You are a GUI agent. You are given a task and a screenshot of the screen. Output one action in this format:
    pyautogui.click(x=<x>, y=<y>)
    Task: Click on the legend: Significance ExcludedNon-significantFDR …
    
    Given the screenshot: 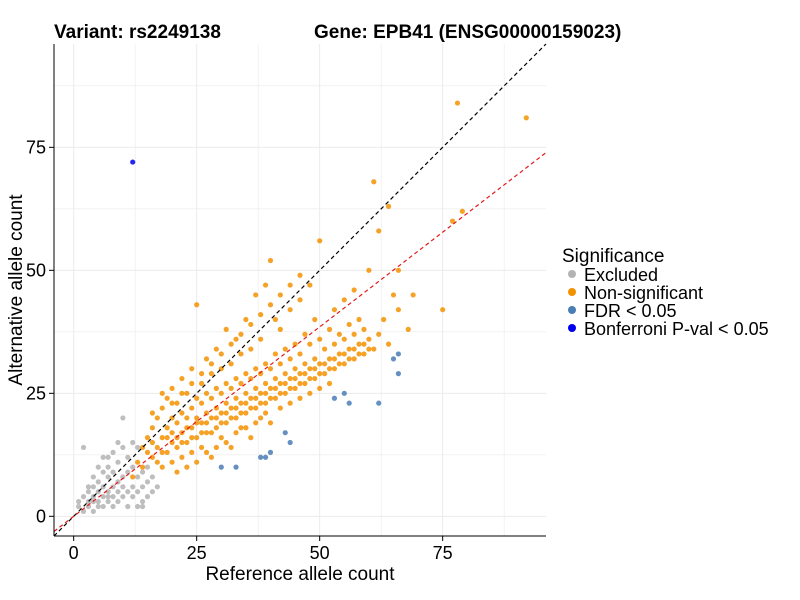 What is the action you would take?
    pyautogui.click(x=665, y=292)
    